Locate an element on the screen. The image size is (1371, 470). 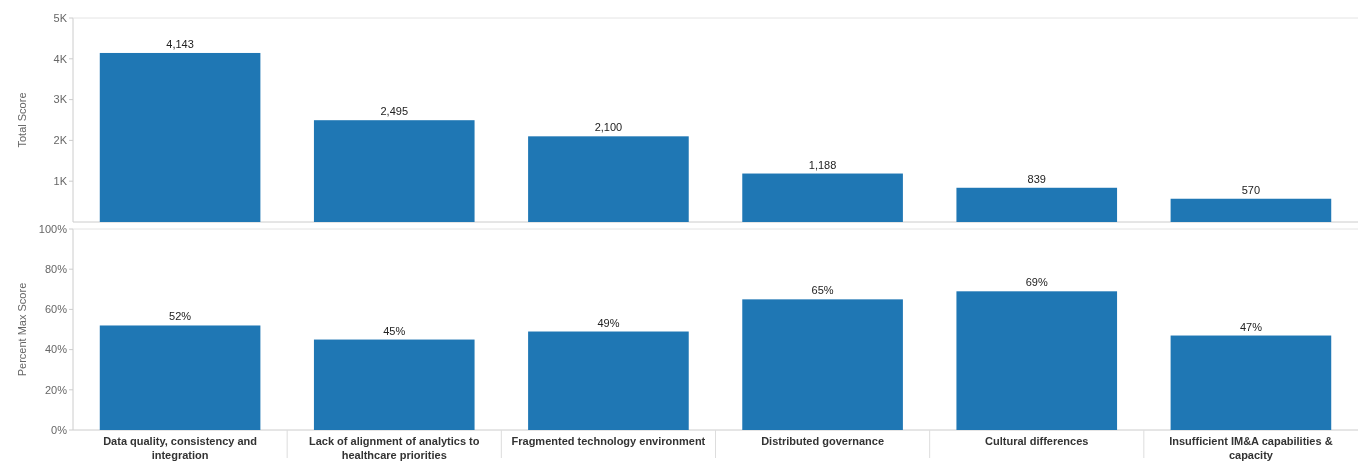
y-axis-title: Total Score is located at coordinates (22, 120).